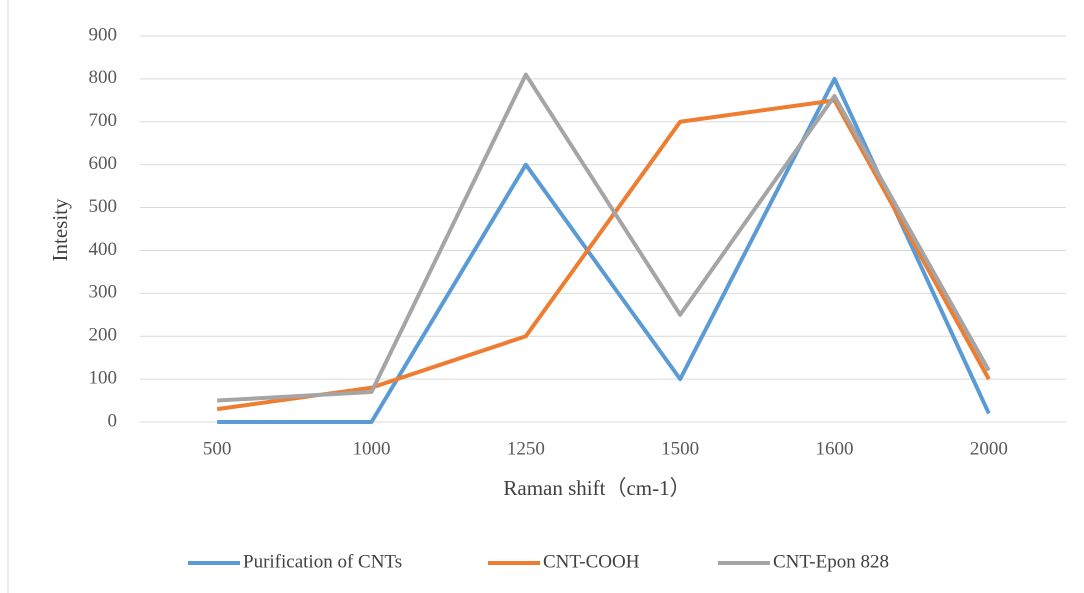 The height and width of the screenshot is (593, 1084). What do you see at coordinates (60, 229) in the screenshot?
I see `y-axis-title: Intesity` at bounding box center [60, 229].